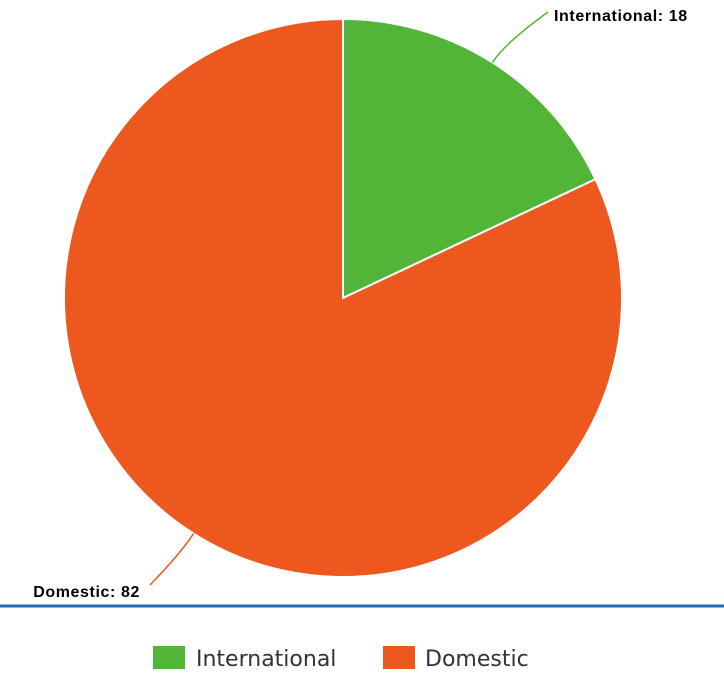 This screenshot has height=698, width=724. What do you see at coordinates (341, 659) in the screenshot?
I see `legend: International Domestic` at bounding box center [341, 659].